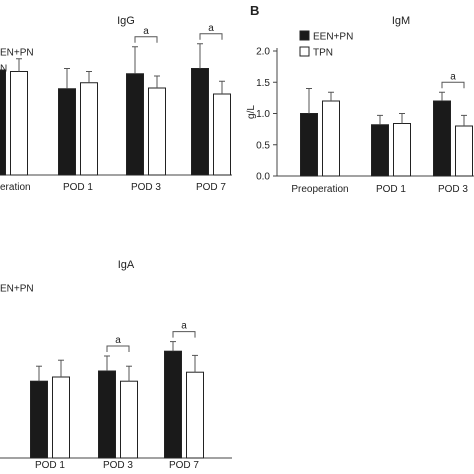  What do you see at coordinates (263, 52) in the screenshot?
I see `y-tick-label: 2.0` at bounding box center [263, 52].